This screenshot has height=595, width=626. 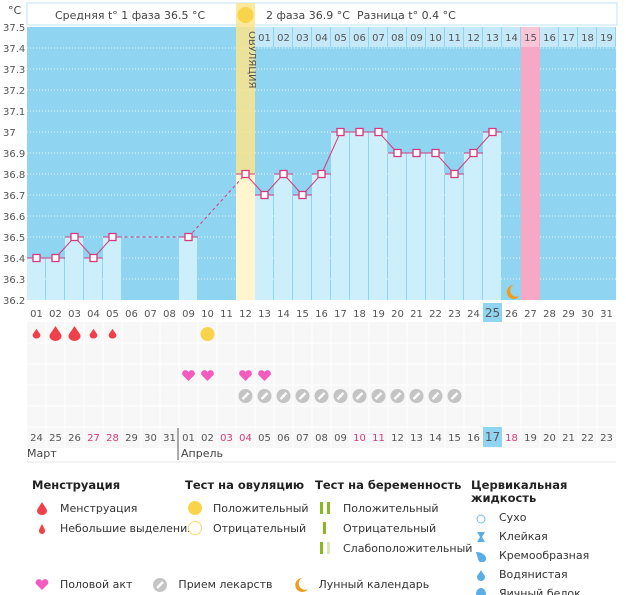 I want to click on dpo-label: 01, so click(x=264, y=38).